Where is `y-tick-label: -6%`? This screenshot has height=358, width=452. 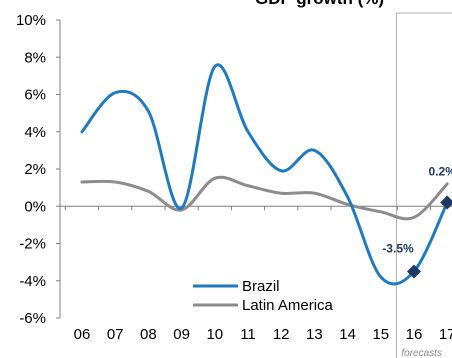 y-tick-label: -6% is located at coordinates (32, 318).